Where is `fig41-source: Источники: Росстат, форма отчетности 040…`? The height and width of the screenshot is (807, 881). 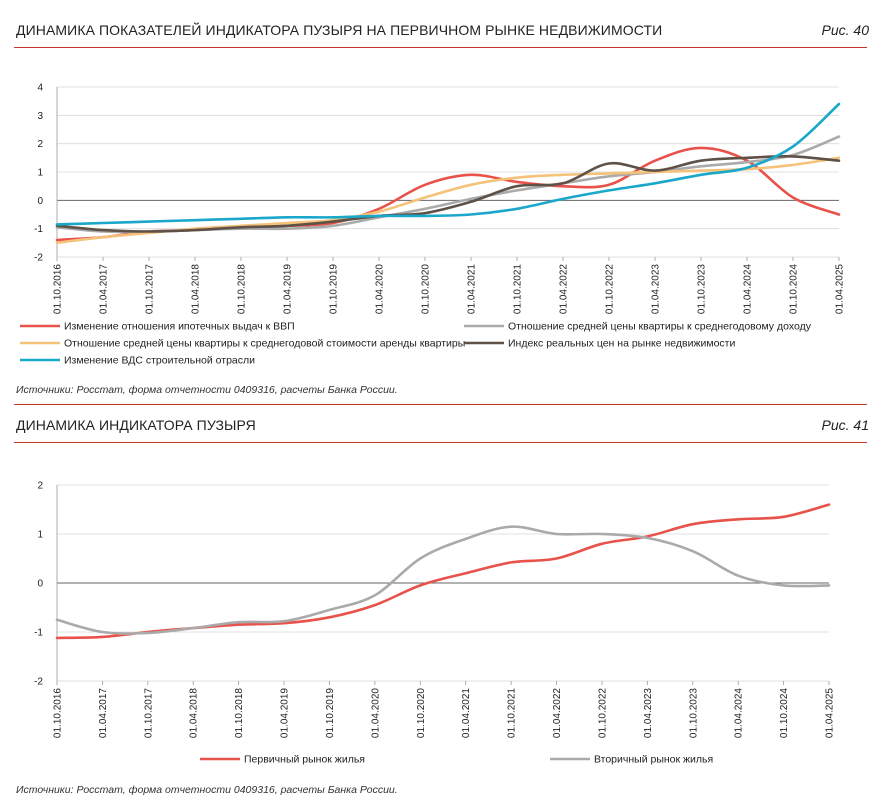
fig41-source: Источники: Росстат, форма отчетности 040… is located at coordinates (207, 790).